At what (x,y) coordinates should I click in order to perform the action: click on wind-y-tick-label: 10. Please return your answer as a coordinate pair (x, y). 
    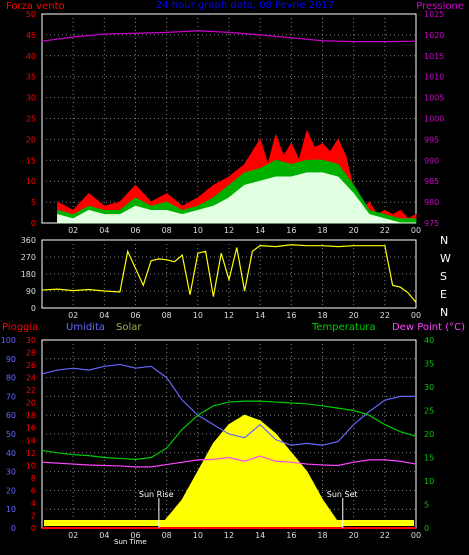
    Looking at the image, I should click on (31, 181).